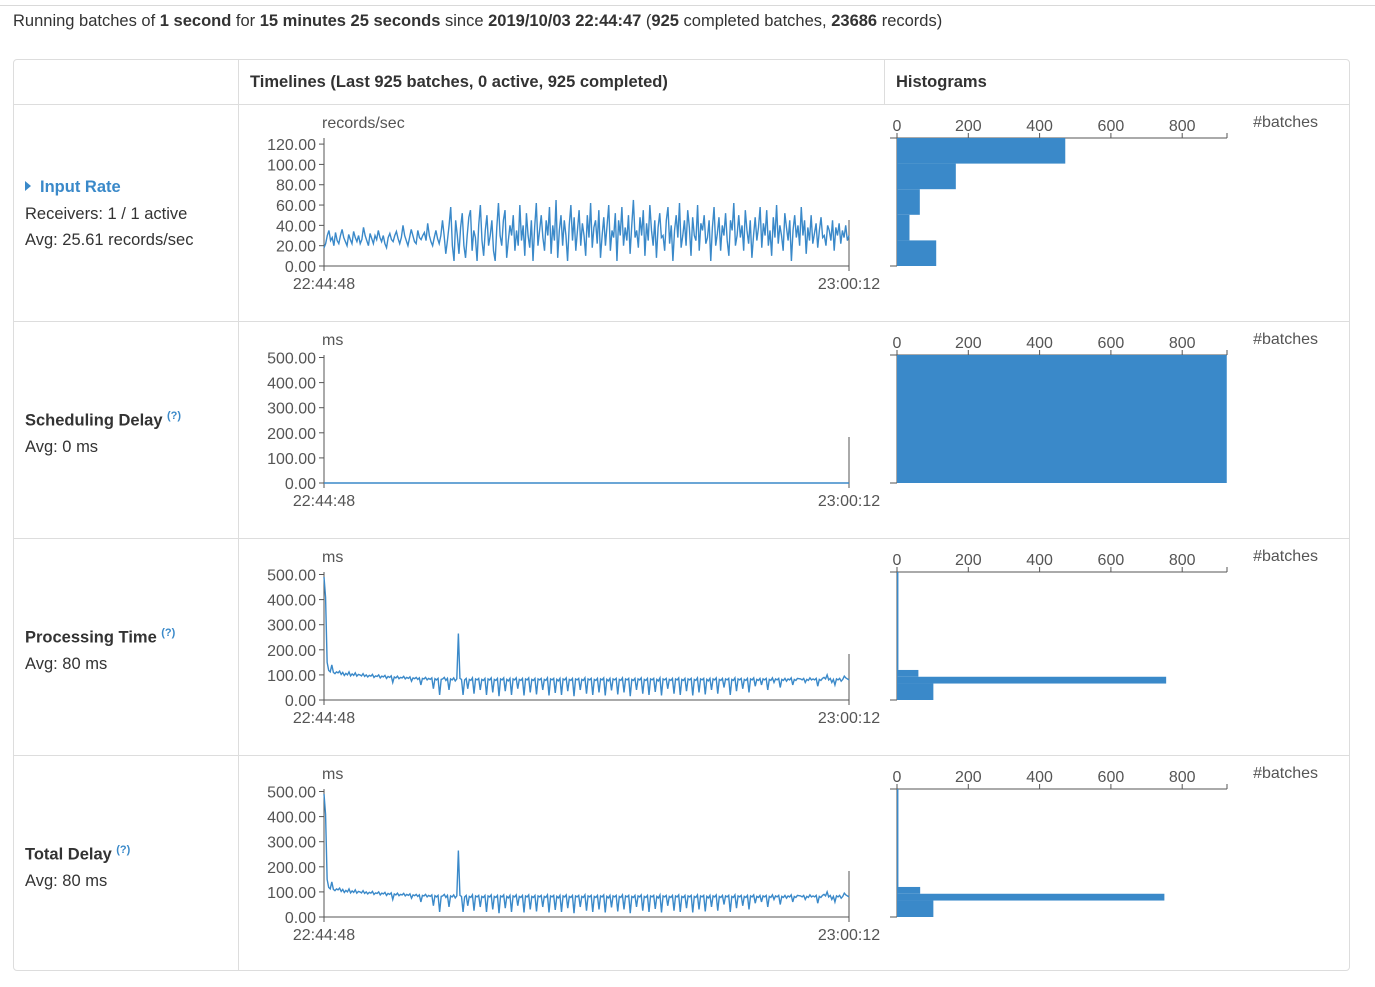  Describe the element at coordinates (296, 247) in the screenshot. I see `y-tick-label: 20.00` at that location.